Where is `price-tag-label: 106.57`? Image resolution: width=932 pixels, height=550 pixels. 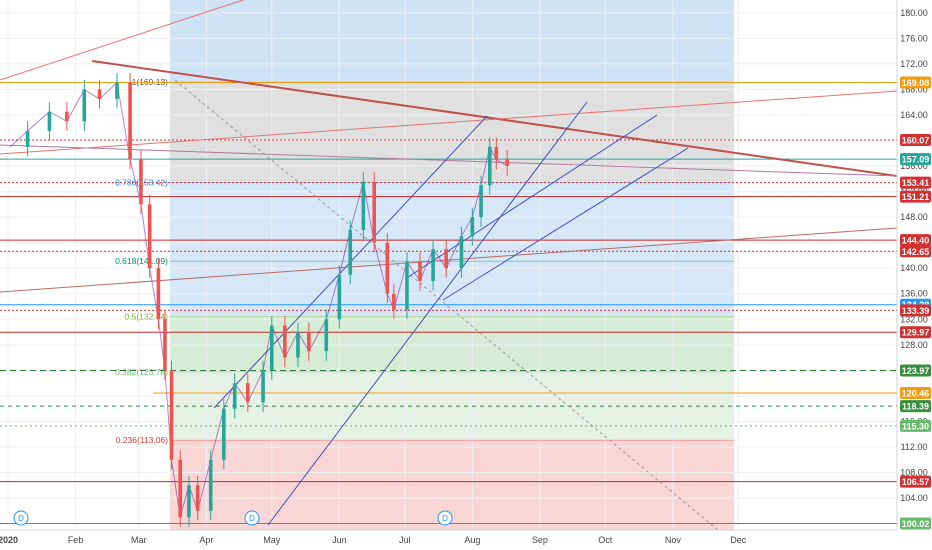 price-tag-label: 106.57 is located at coordinates (916, 482).